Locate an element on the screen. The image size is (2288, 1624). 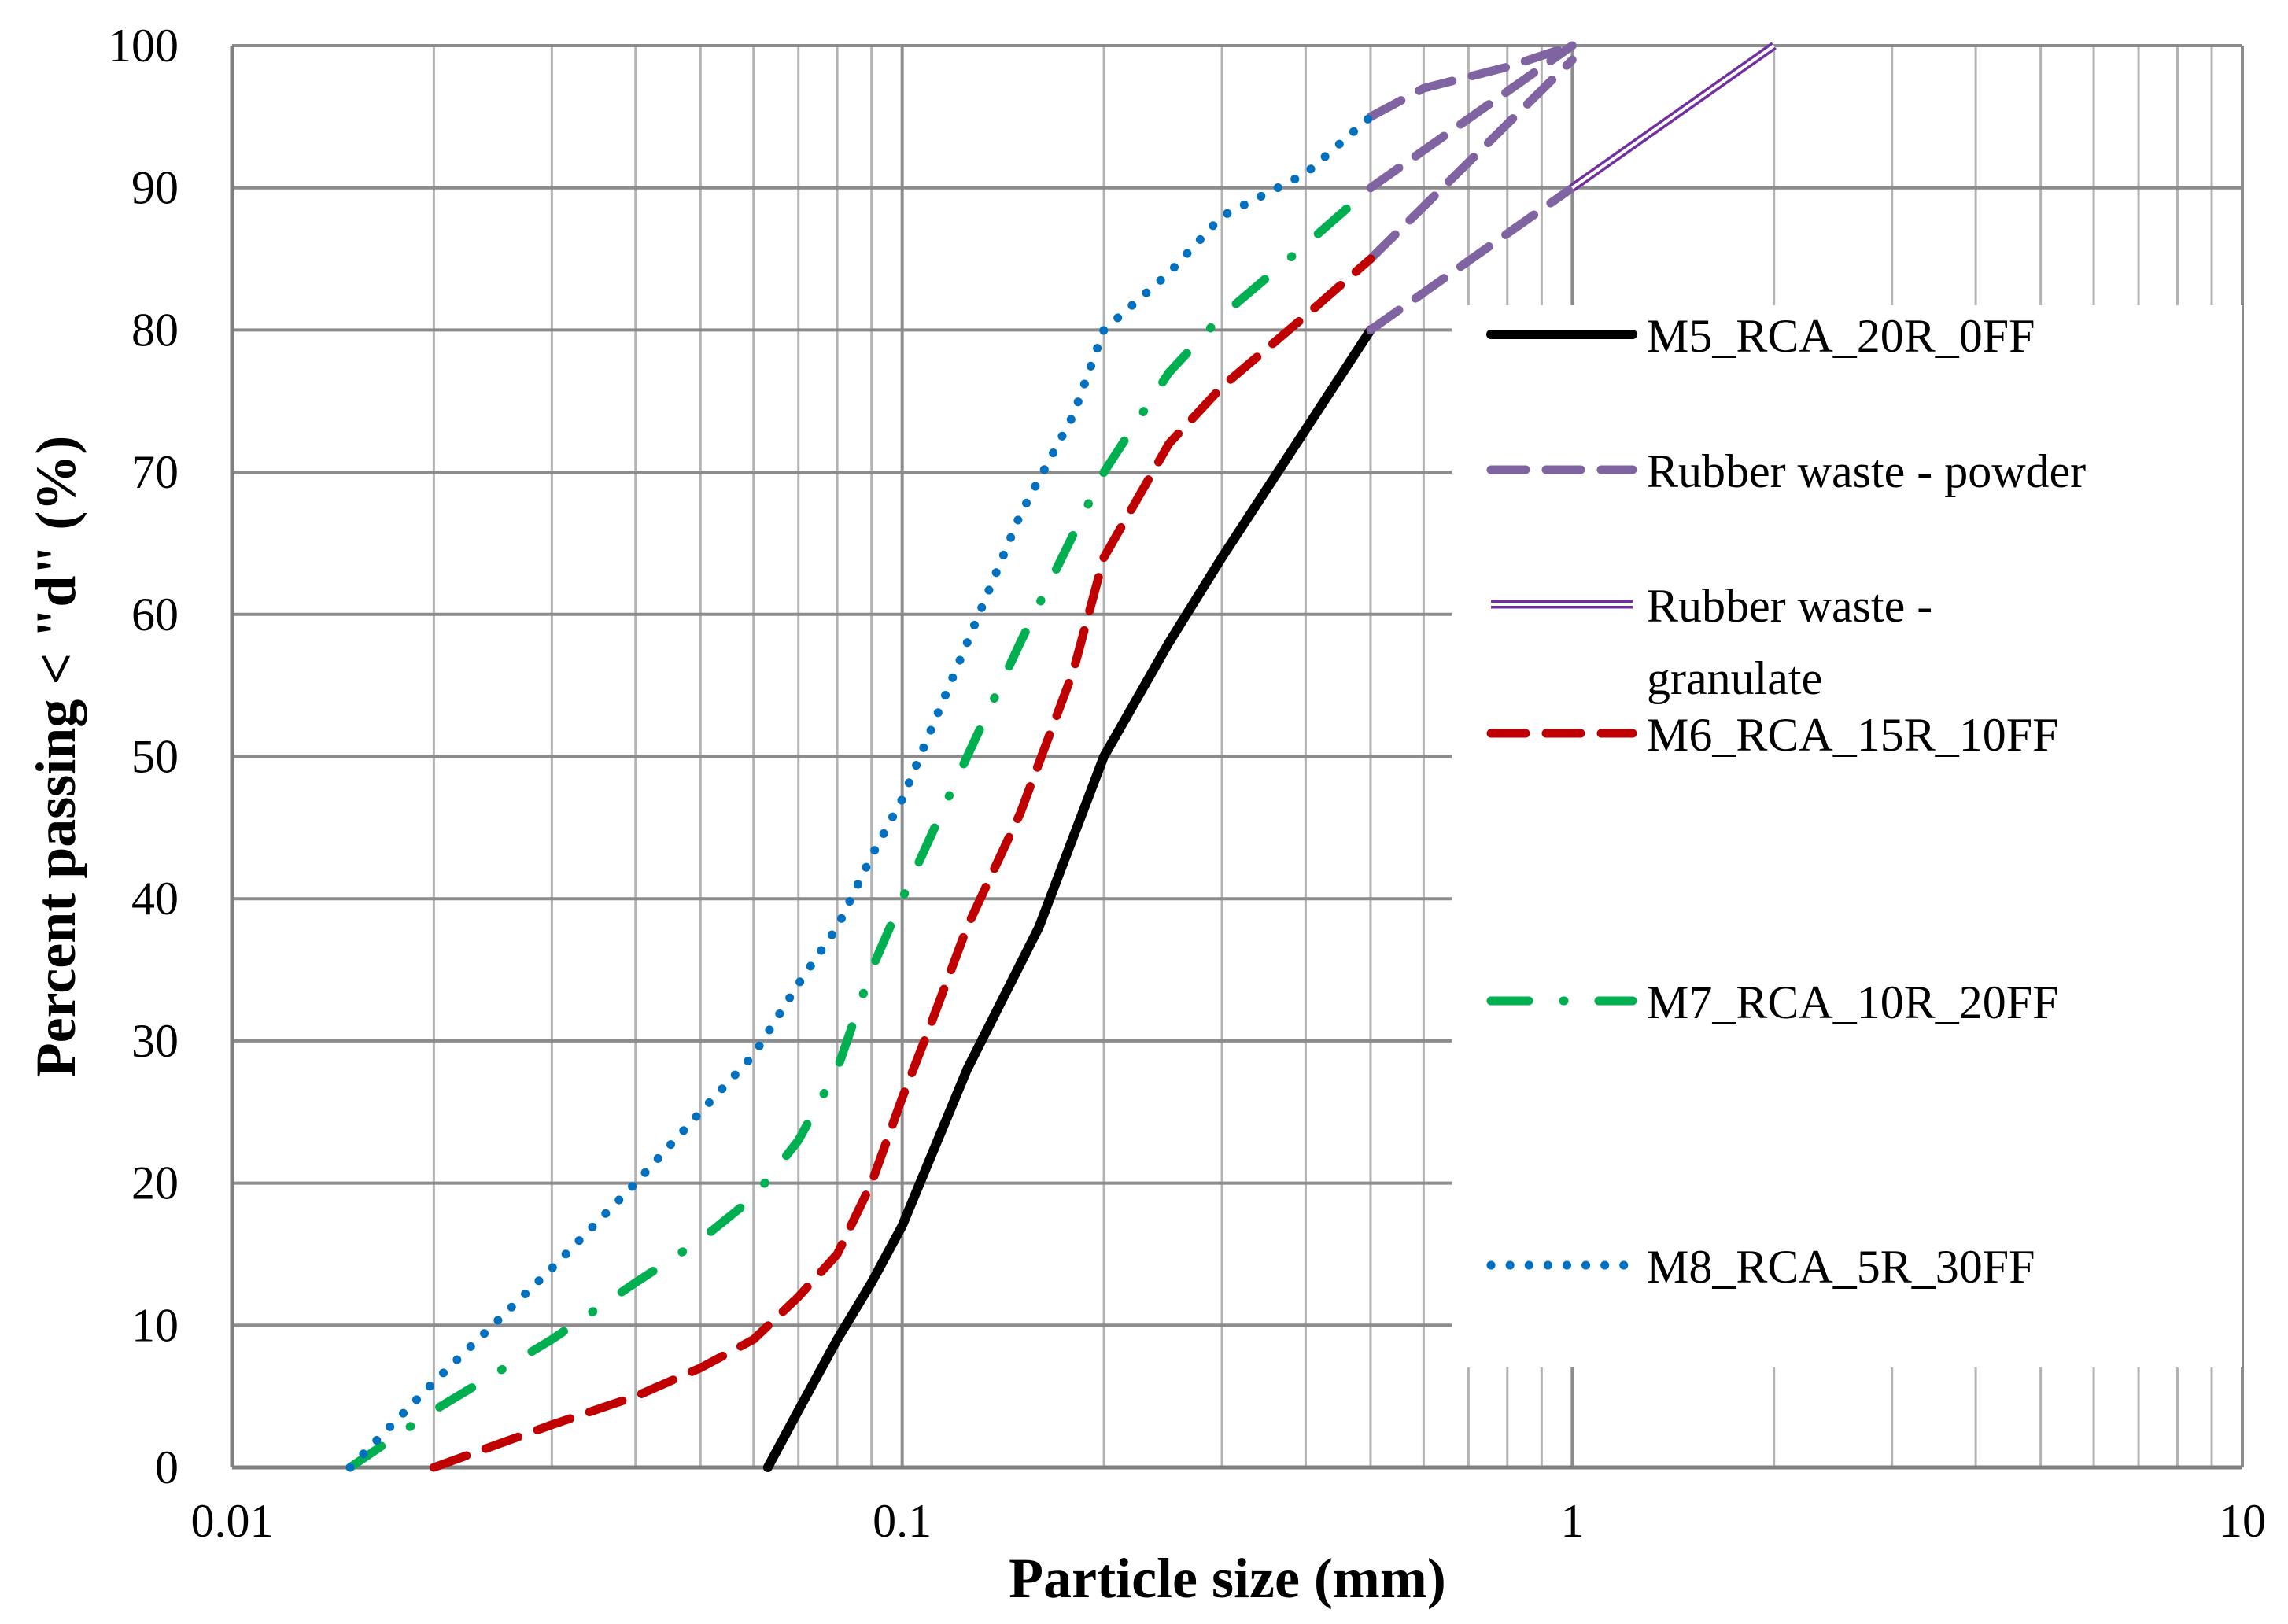
legend-label: M6_RCA_15R_10FF is located at coordinates (1853, 735).